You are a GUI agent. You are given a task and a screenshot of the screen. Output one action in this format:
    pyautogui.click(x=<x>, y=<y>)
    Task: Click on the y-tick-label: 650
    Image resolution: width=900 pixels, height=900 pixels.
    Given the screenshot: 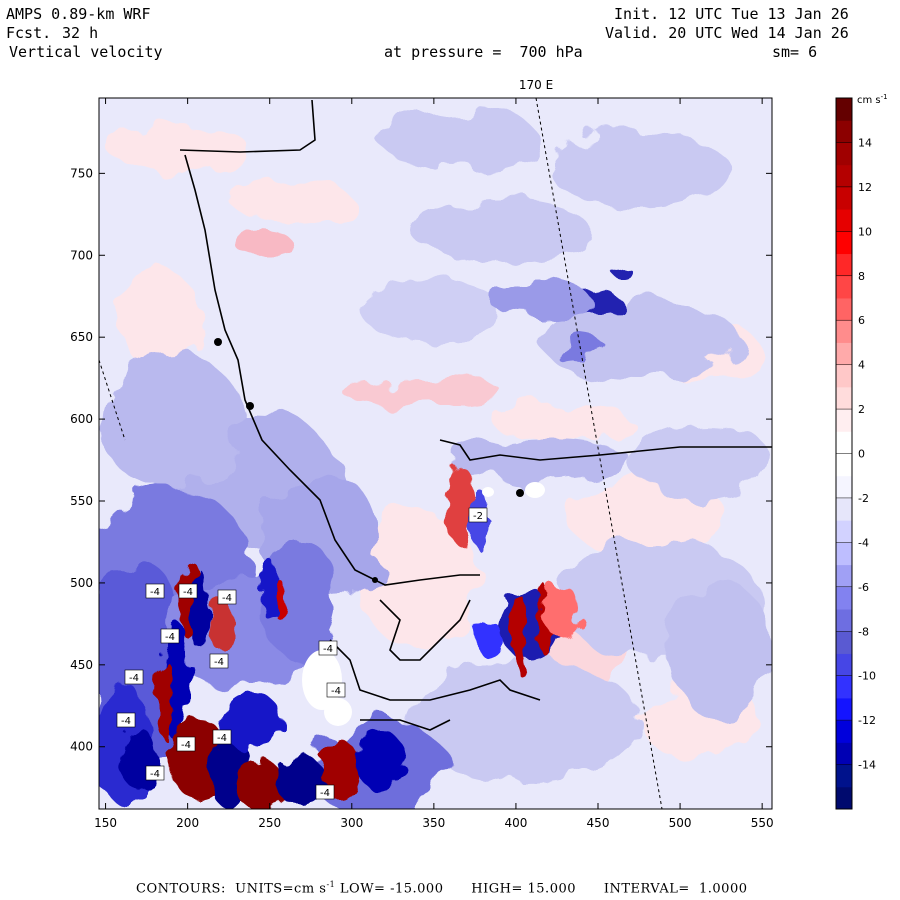 What is the action you would take?
    pyautogui.click(x=81, y=337)
    